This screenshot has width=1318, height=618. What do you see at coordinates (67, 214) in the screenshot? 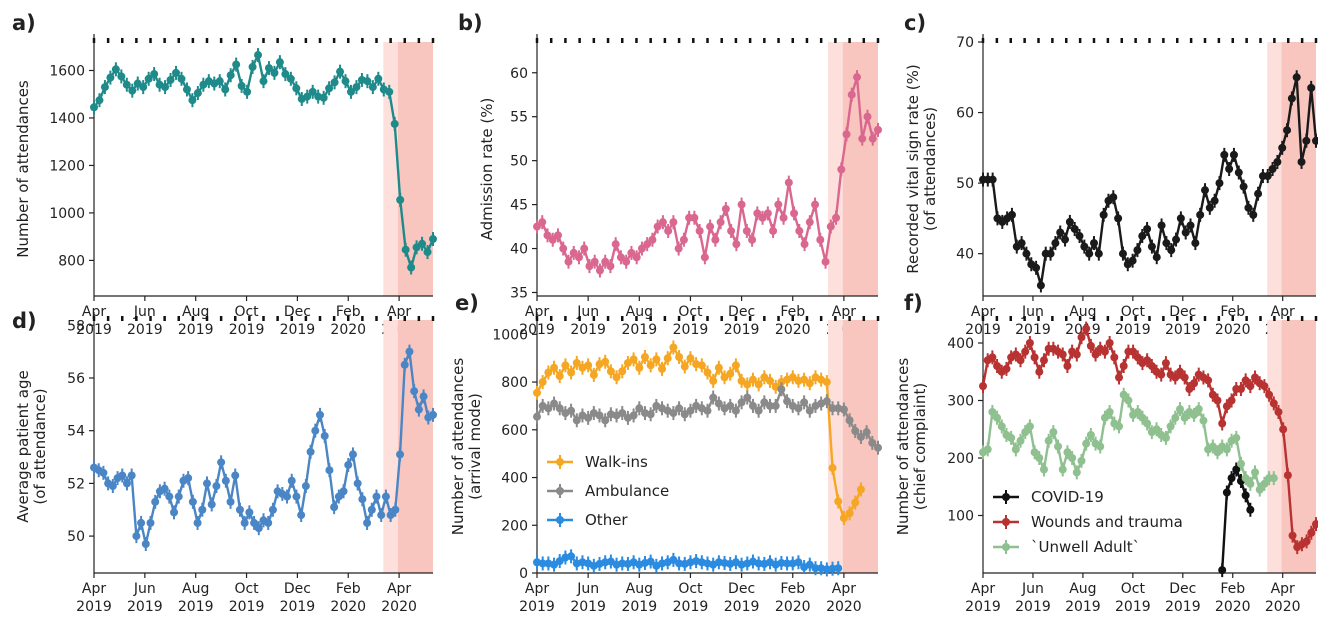
I see `y-tick-label: 1000` at bounding box center [67, 214].